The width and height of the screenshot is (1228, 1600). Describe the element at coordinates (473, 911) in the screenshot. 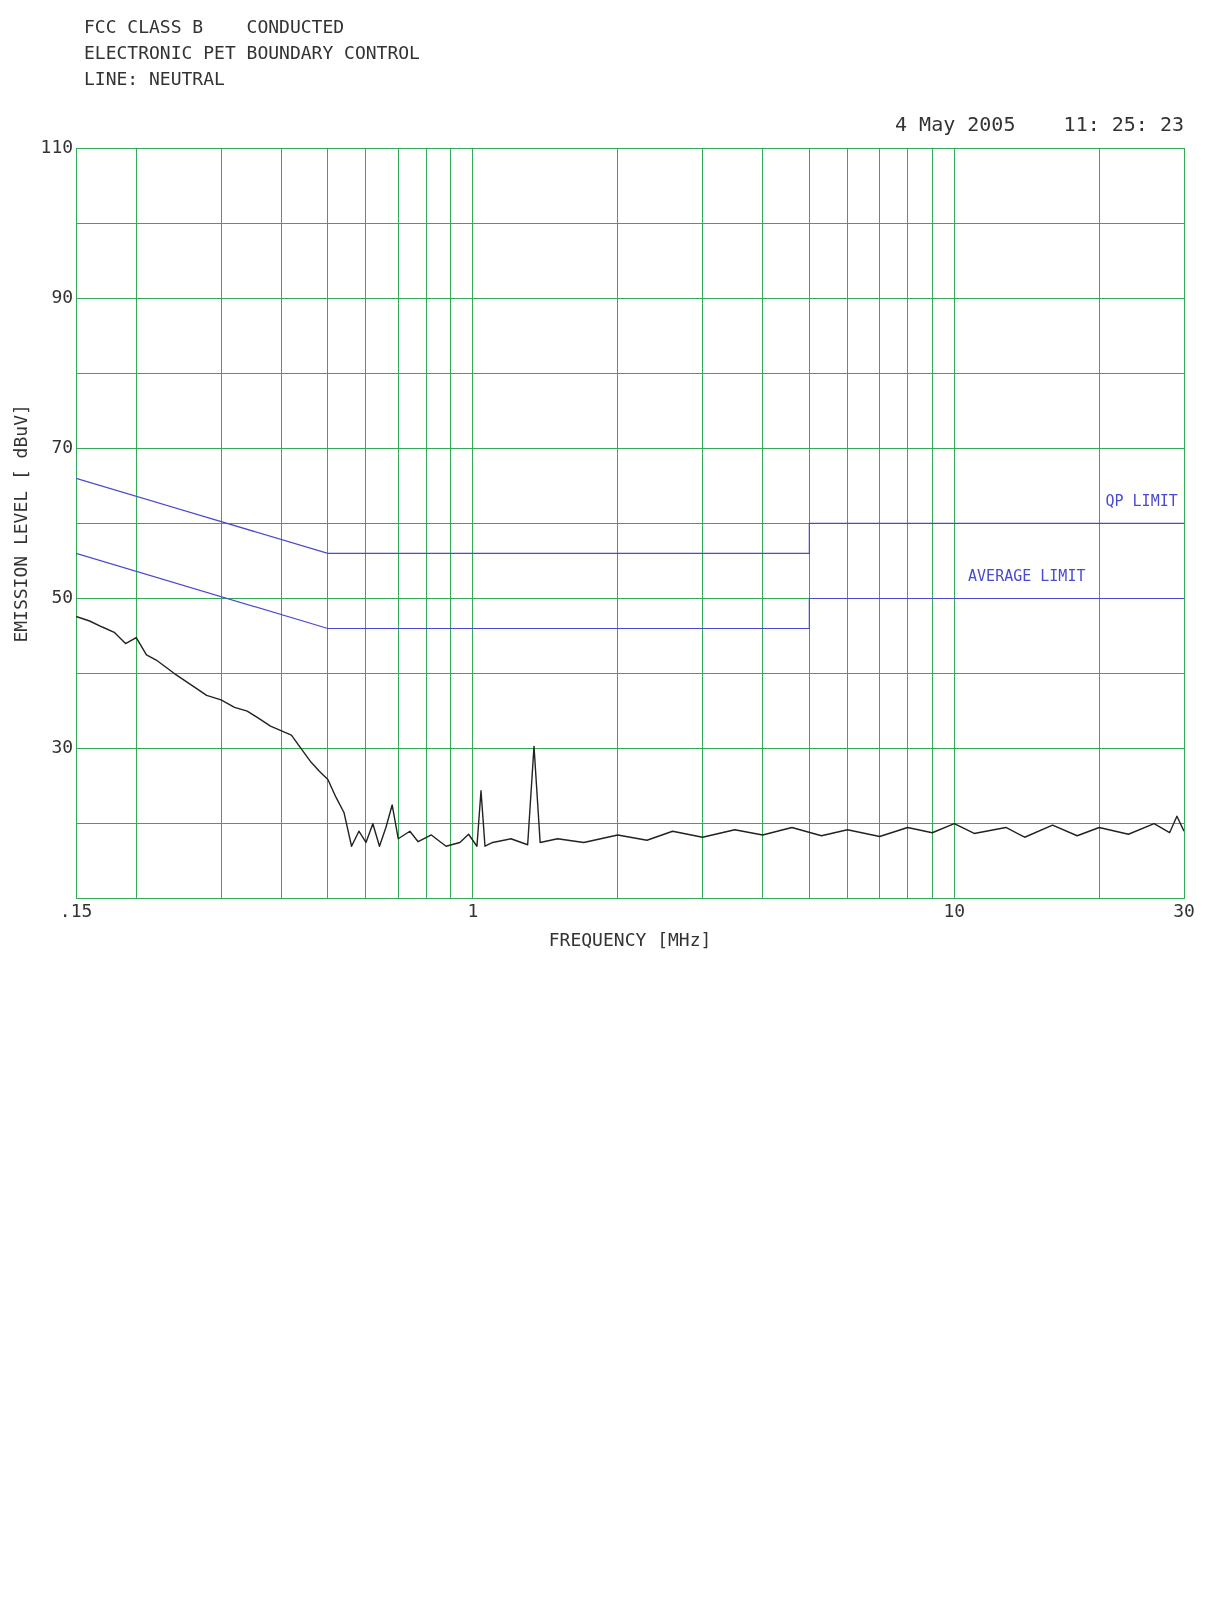

I see `x-tick-label: 1` at that location.